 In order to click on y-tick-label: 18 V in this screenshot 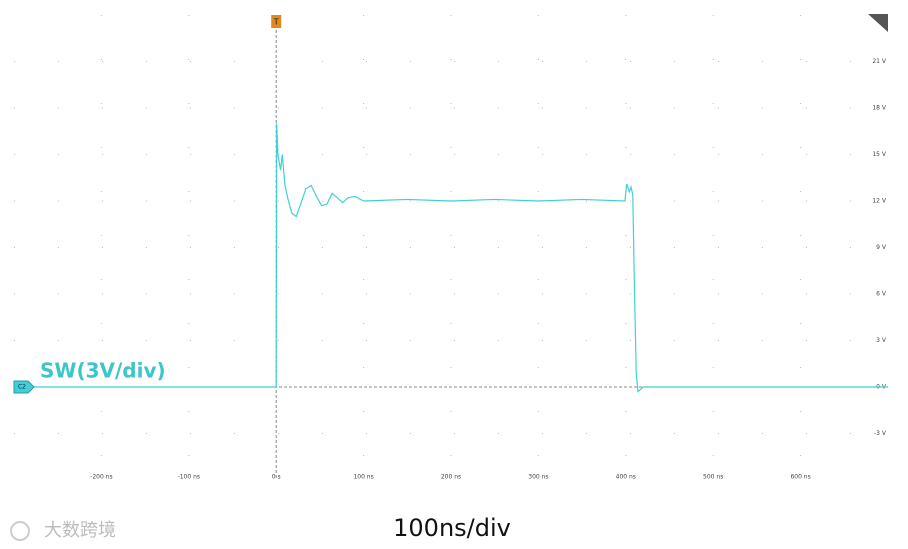, I will do `click(879, 108)`.